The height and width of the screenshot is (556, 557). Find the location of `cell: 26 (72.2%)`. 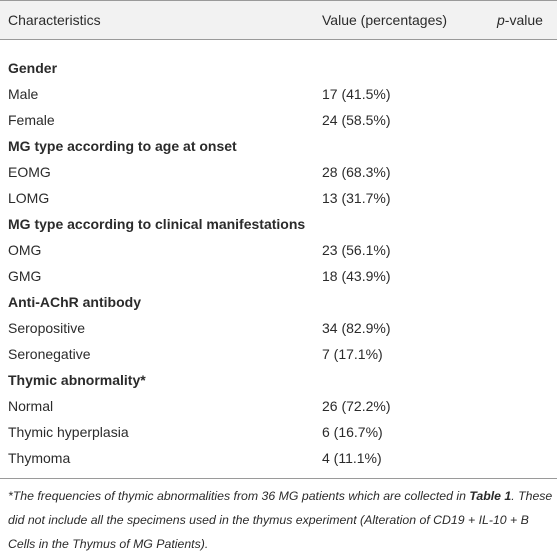

cell: 26 (72.2%) is located at coordinates (356, 406).